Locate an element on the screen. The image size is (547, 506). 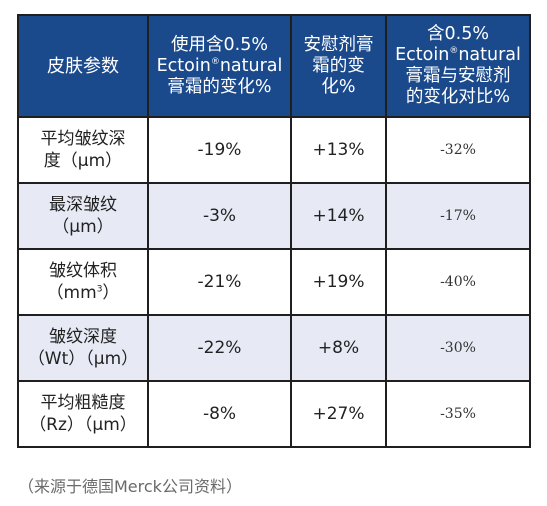
source-note: （来源于德国Merck公司资料） is located at coordinates (130, 486).